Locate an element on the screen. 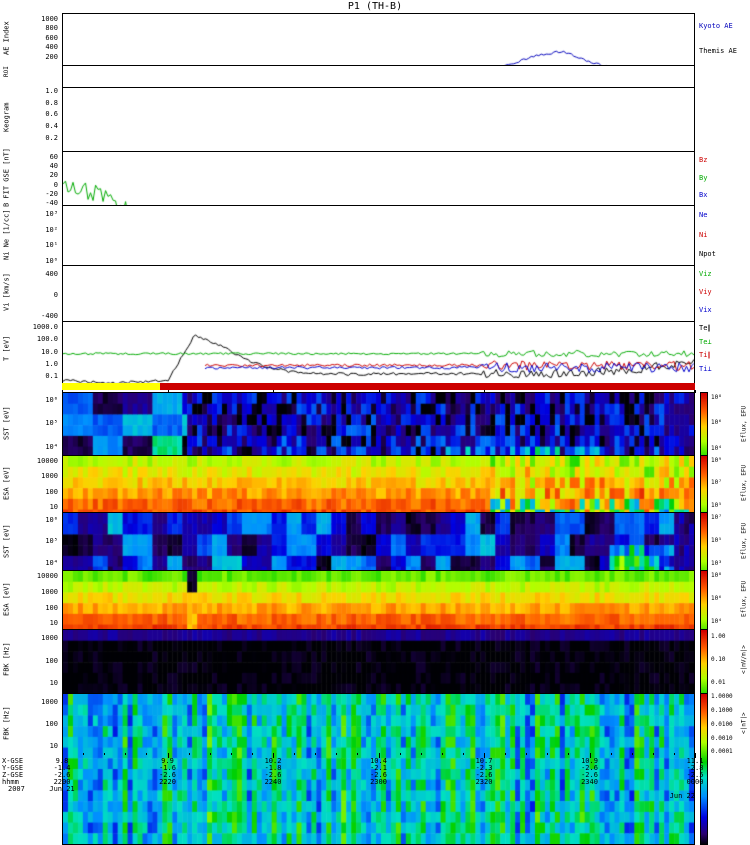 The image size is (750, 845). axis-value: 2240 is located at coordinates (273, 782).